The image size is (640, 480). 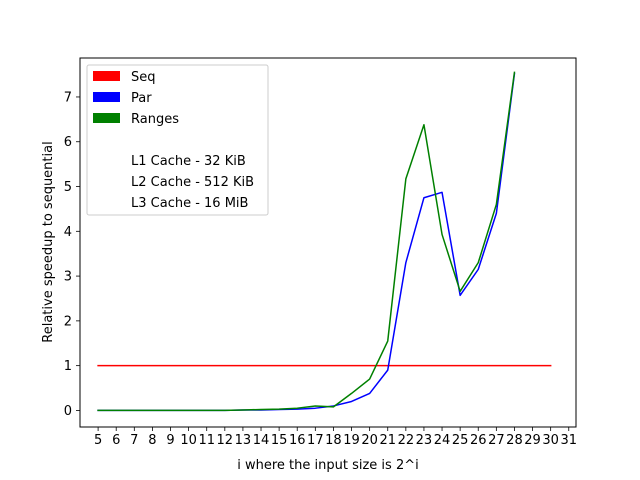 What do you see at coordinates (106, 118) in the screenshot?
I see `legend-swatch-ranges` at bounding box center [106, 118].